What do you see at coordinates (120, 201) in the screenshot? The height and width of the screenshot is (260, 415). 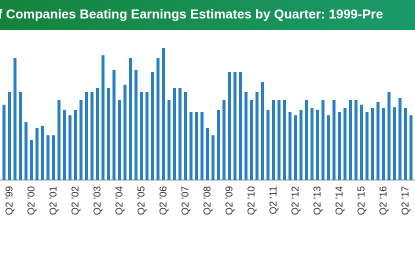 I see `x-tick-label: Q2 '04` at bounding box center [120, 201].